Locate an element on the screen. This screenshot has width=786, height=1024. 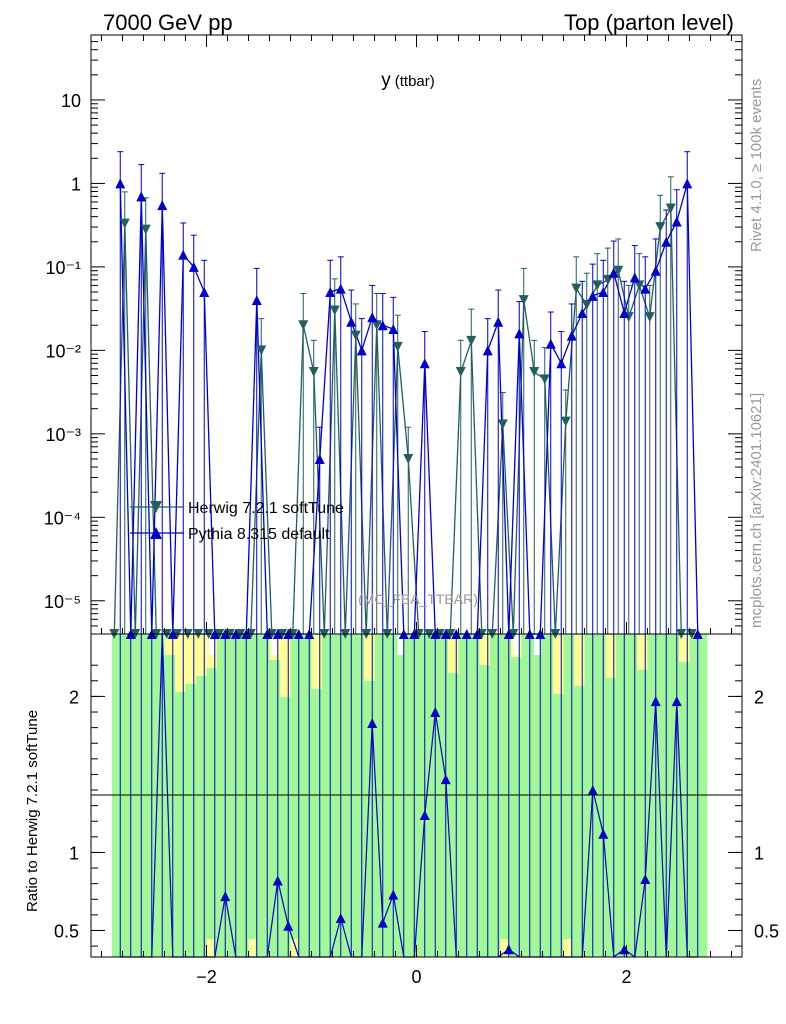
y-tick-label: 10 is located at coordinates (71, 101).